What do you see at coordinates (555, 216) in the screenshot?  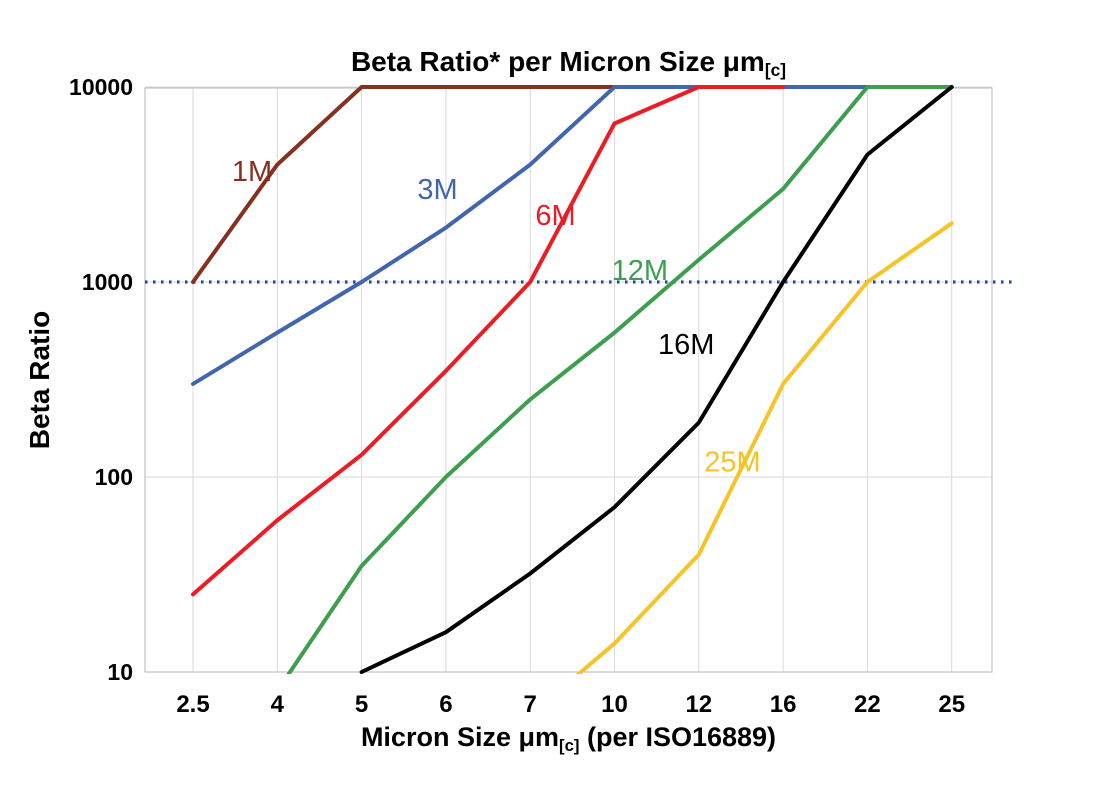 I see `series-label-6M: 6M` at bounding box center [555, 216].